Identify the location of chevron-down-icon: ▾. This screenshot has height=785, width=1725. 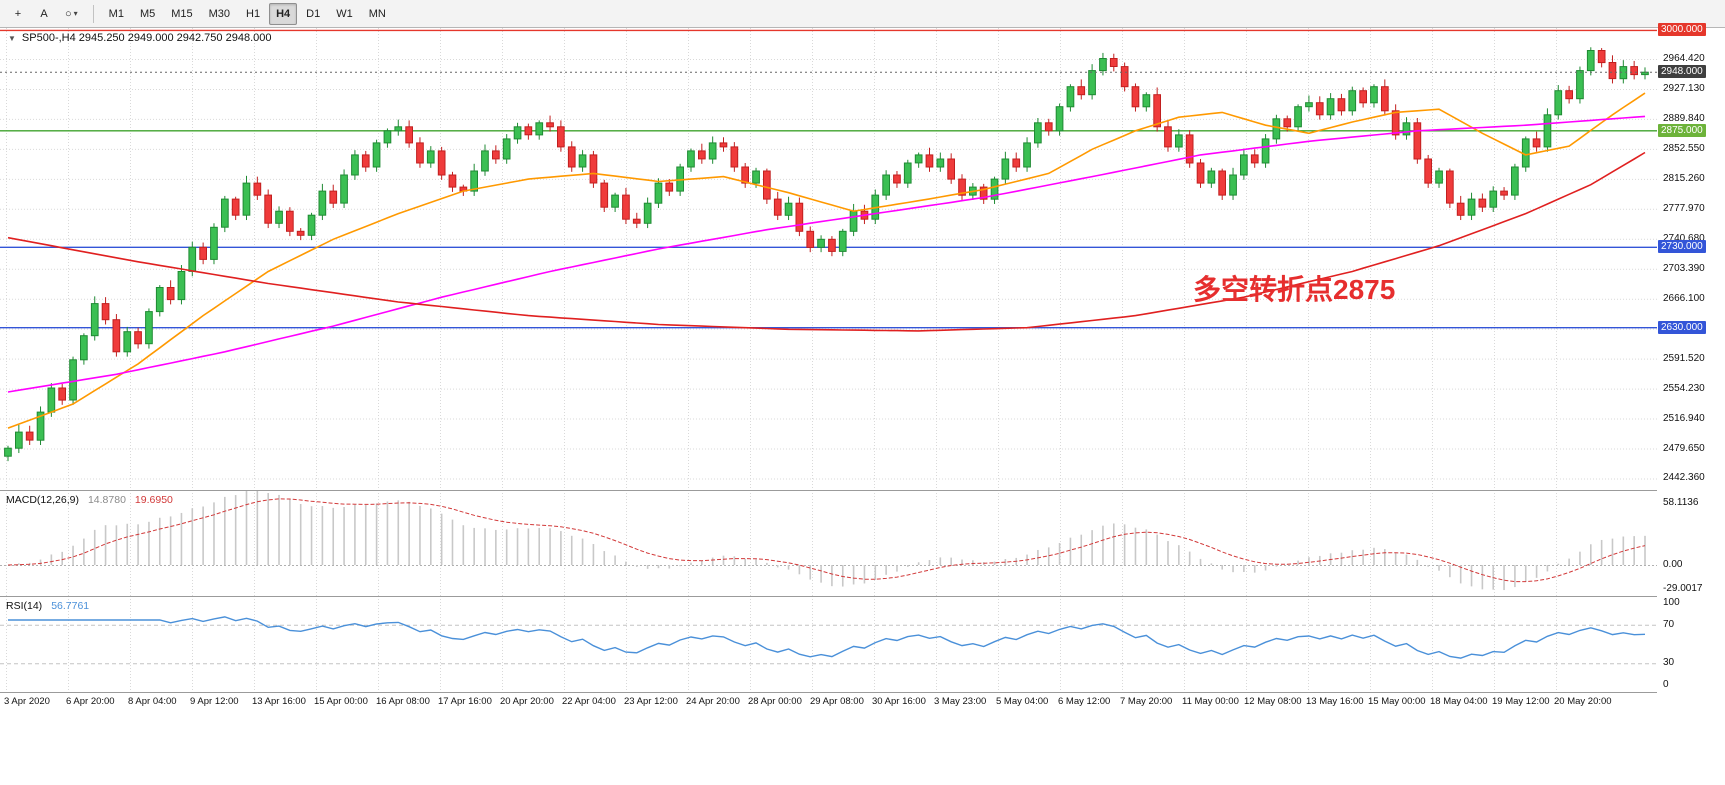
(75, 13).